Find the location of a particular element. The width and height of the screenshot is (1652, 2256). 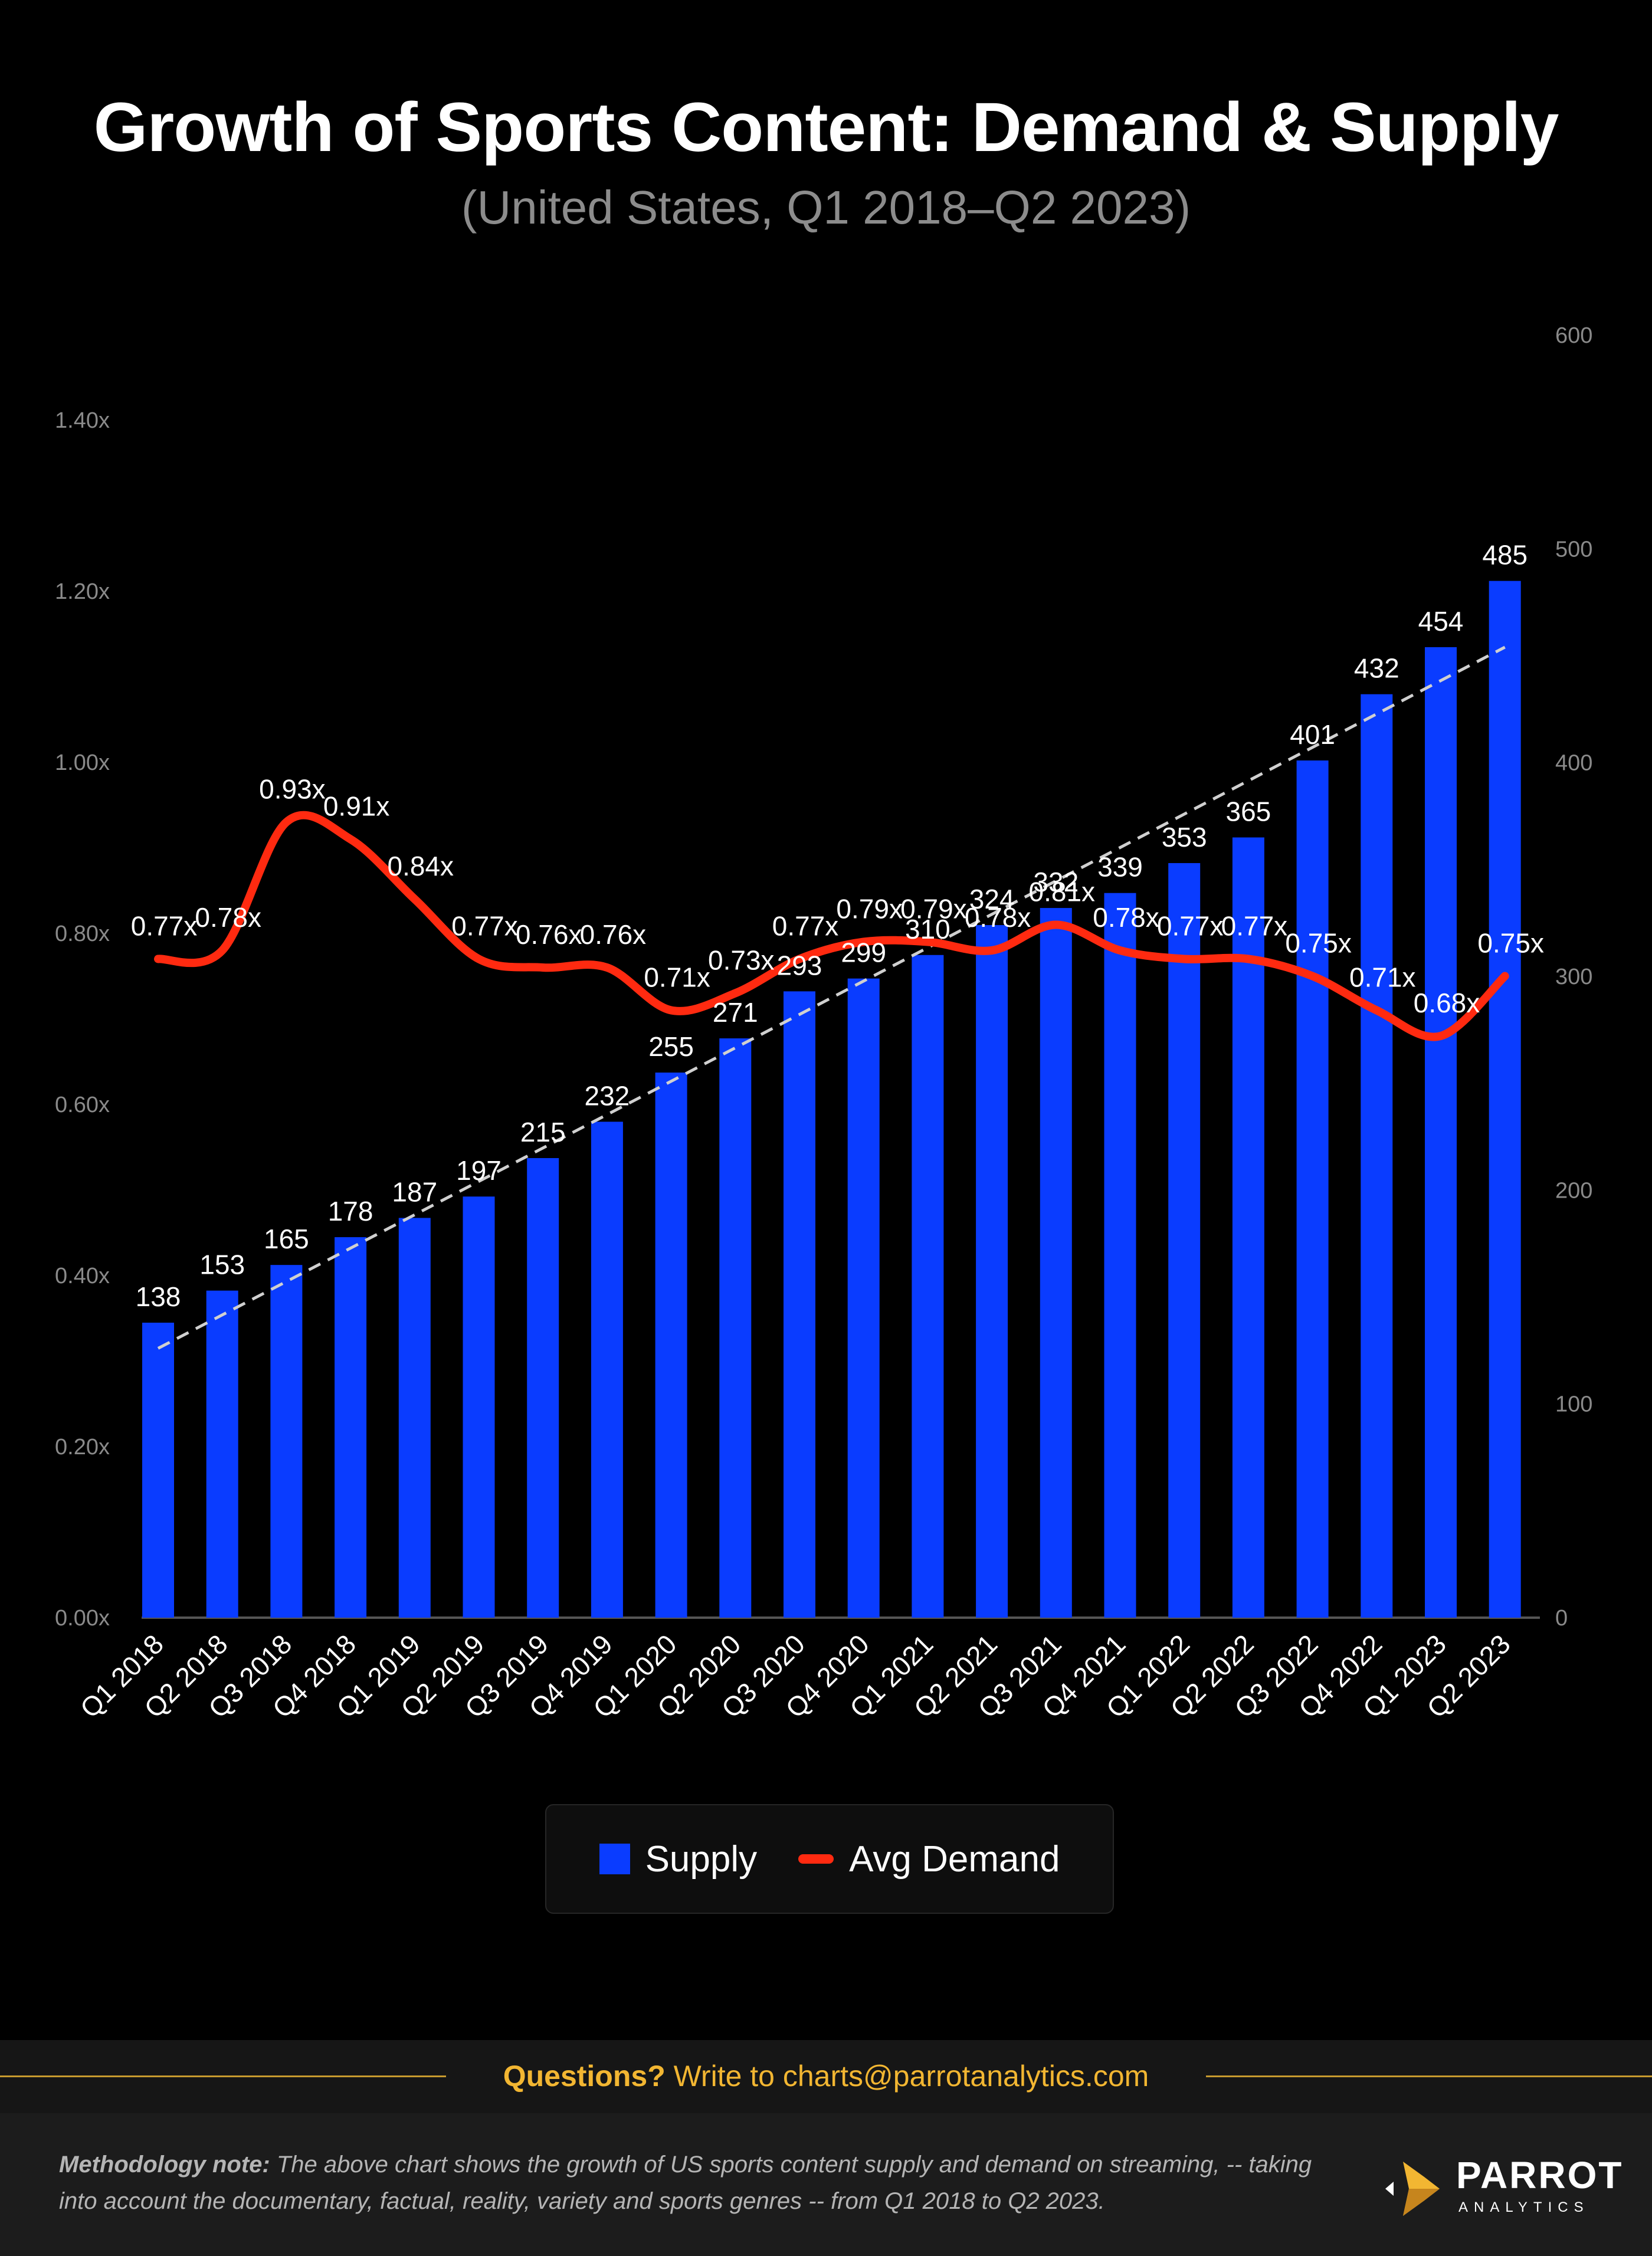

y-right-tick-label: 0 is located at coordinates (1561, 1618).